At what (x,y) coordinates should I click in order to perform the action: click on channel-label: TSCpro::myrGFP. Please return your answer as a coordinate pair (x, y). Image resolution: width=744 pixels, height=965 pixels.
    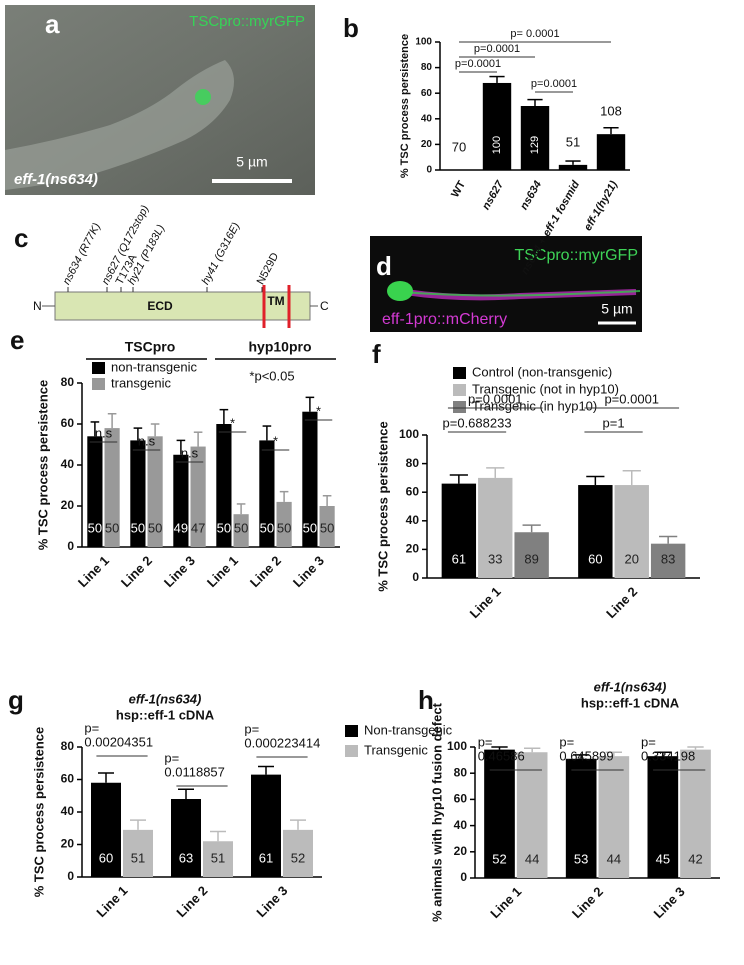
    Looking at the image, I should click on (247, 21).